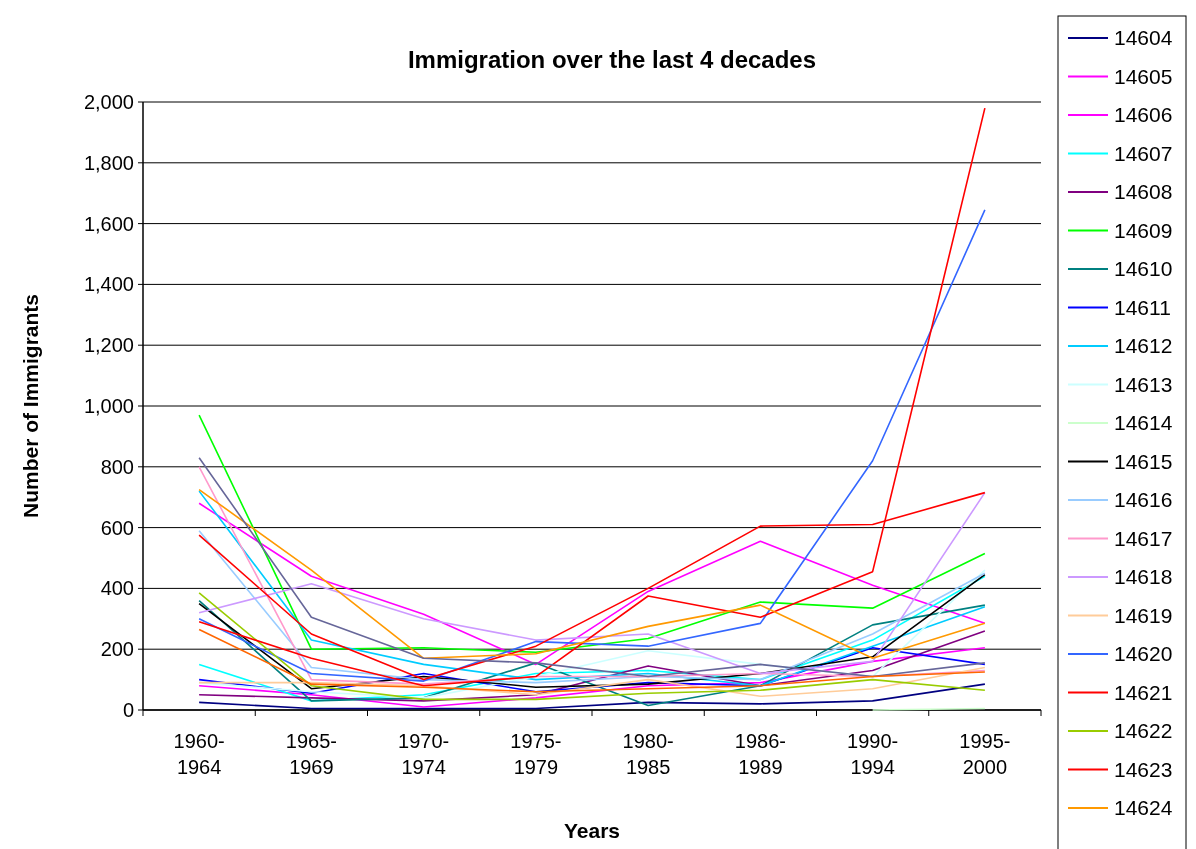 The height and width of the screenshot is (849, 1196). Describe the element at coordinates (117, 588) in the screenshot. I see `y-tick-label: 400` at that location.